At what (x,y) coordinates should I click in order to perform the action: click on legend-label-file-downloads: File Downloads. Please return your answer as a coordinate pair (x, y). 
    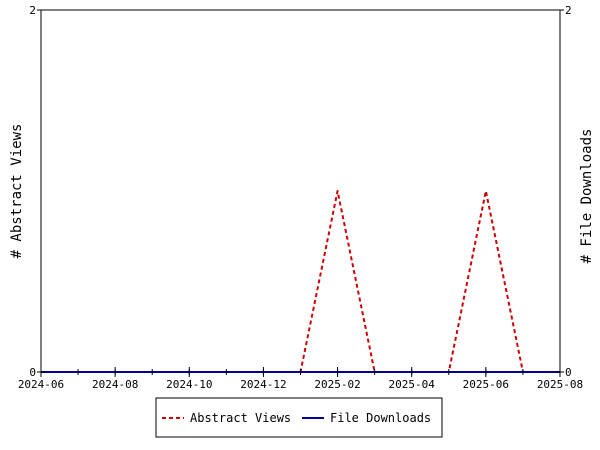
    Looking at the image, I should click on (380, 418).